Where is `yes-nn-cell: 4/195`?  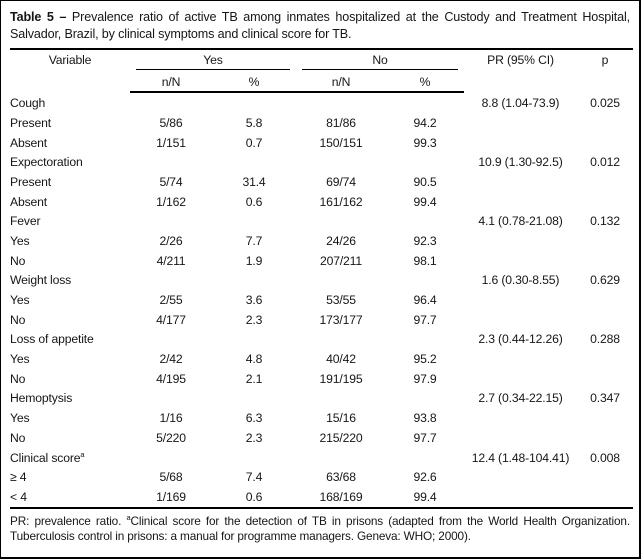
yes-nn-cell: 4/195 is located at coordinates (171, 378).